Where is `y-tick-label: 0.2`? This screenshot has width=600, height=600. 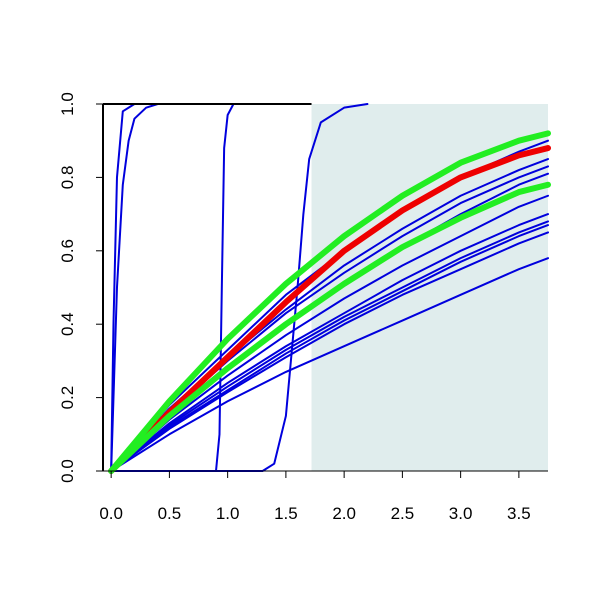
y-tick-label: 0.2 is located at coordinates (67, 398).